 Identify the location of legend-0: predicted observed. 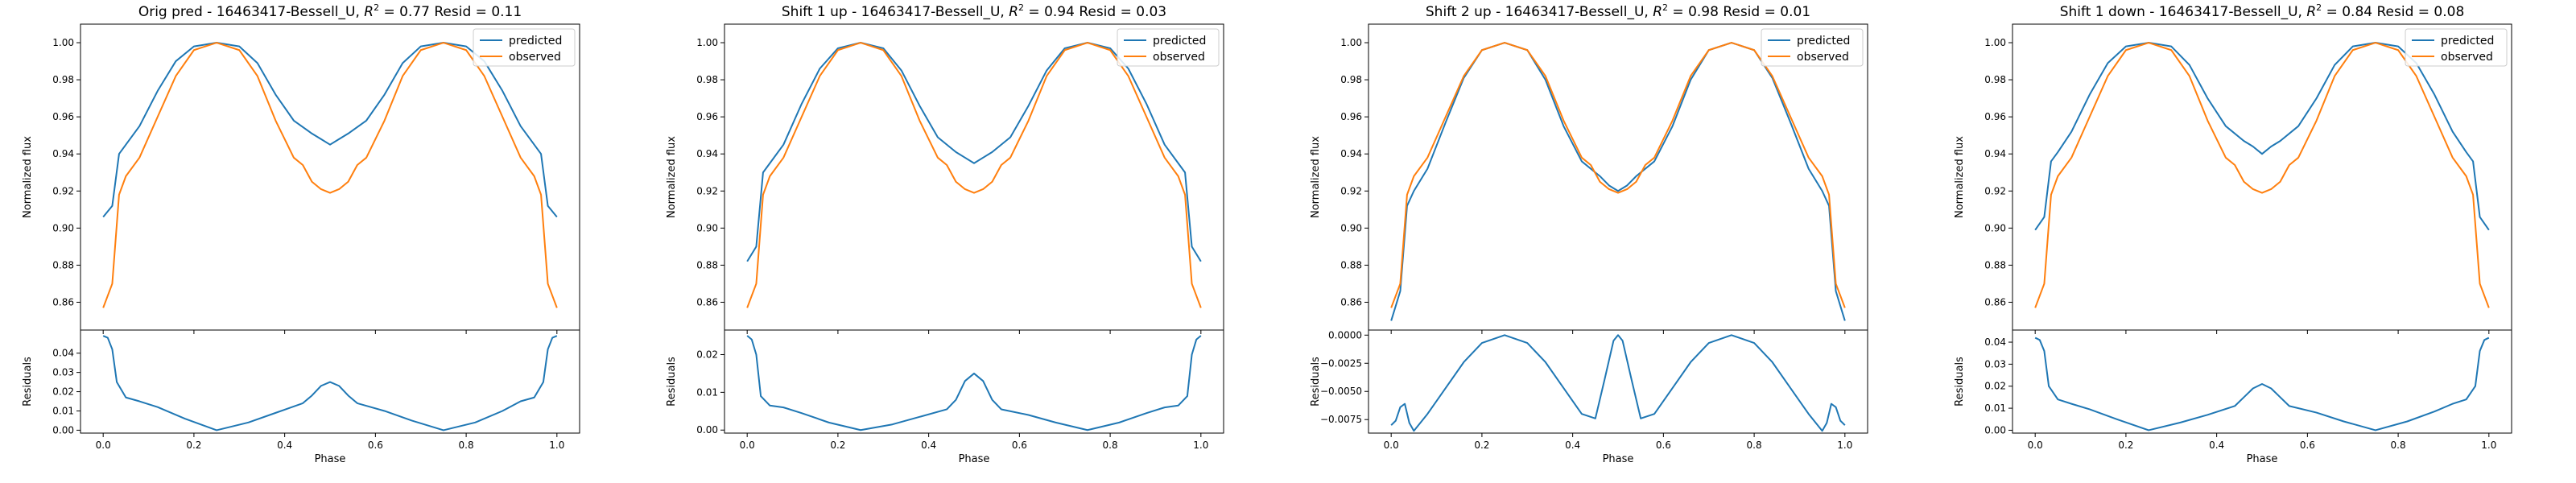
(524, 47).